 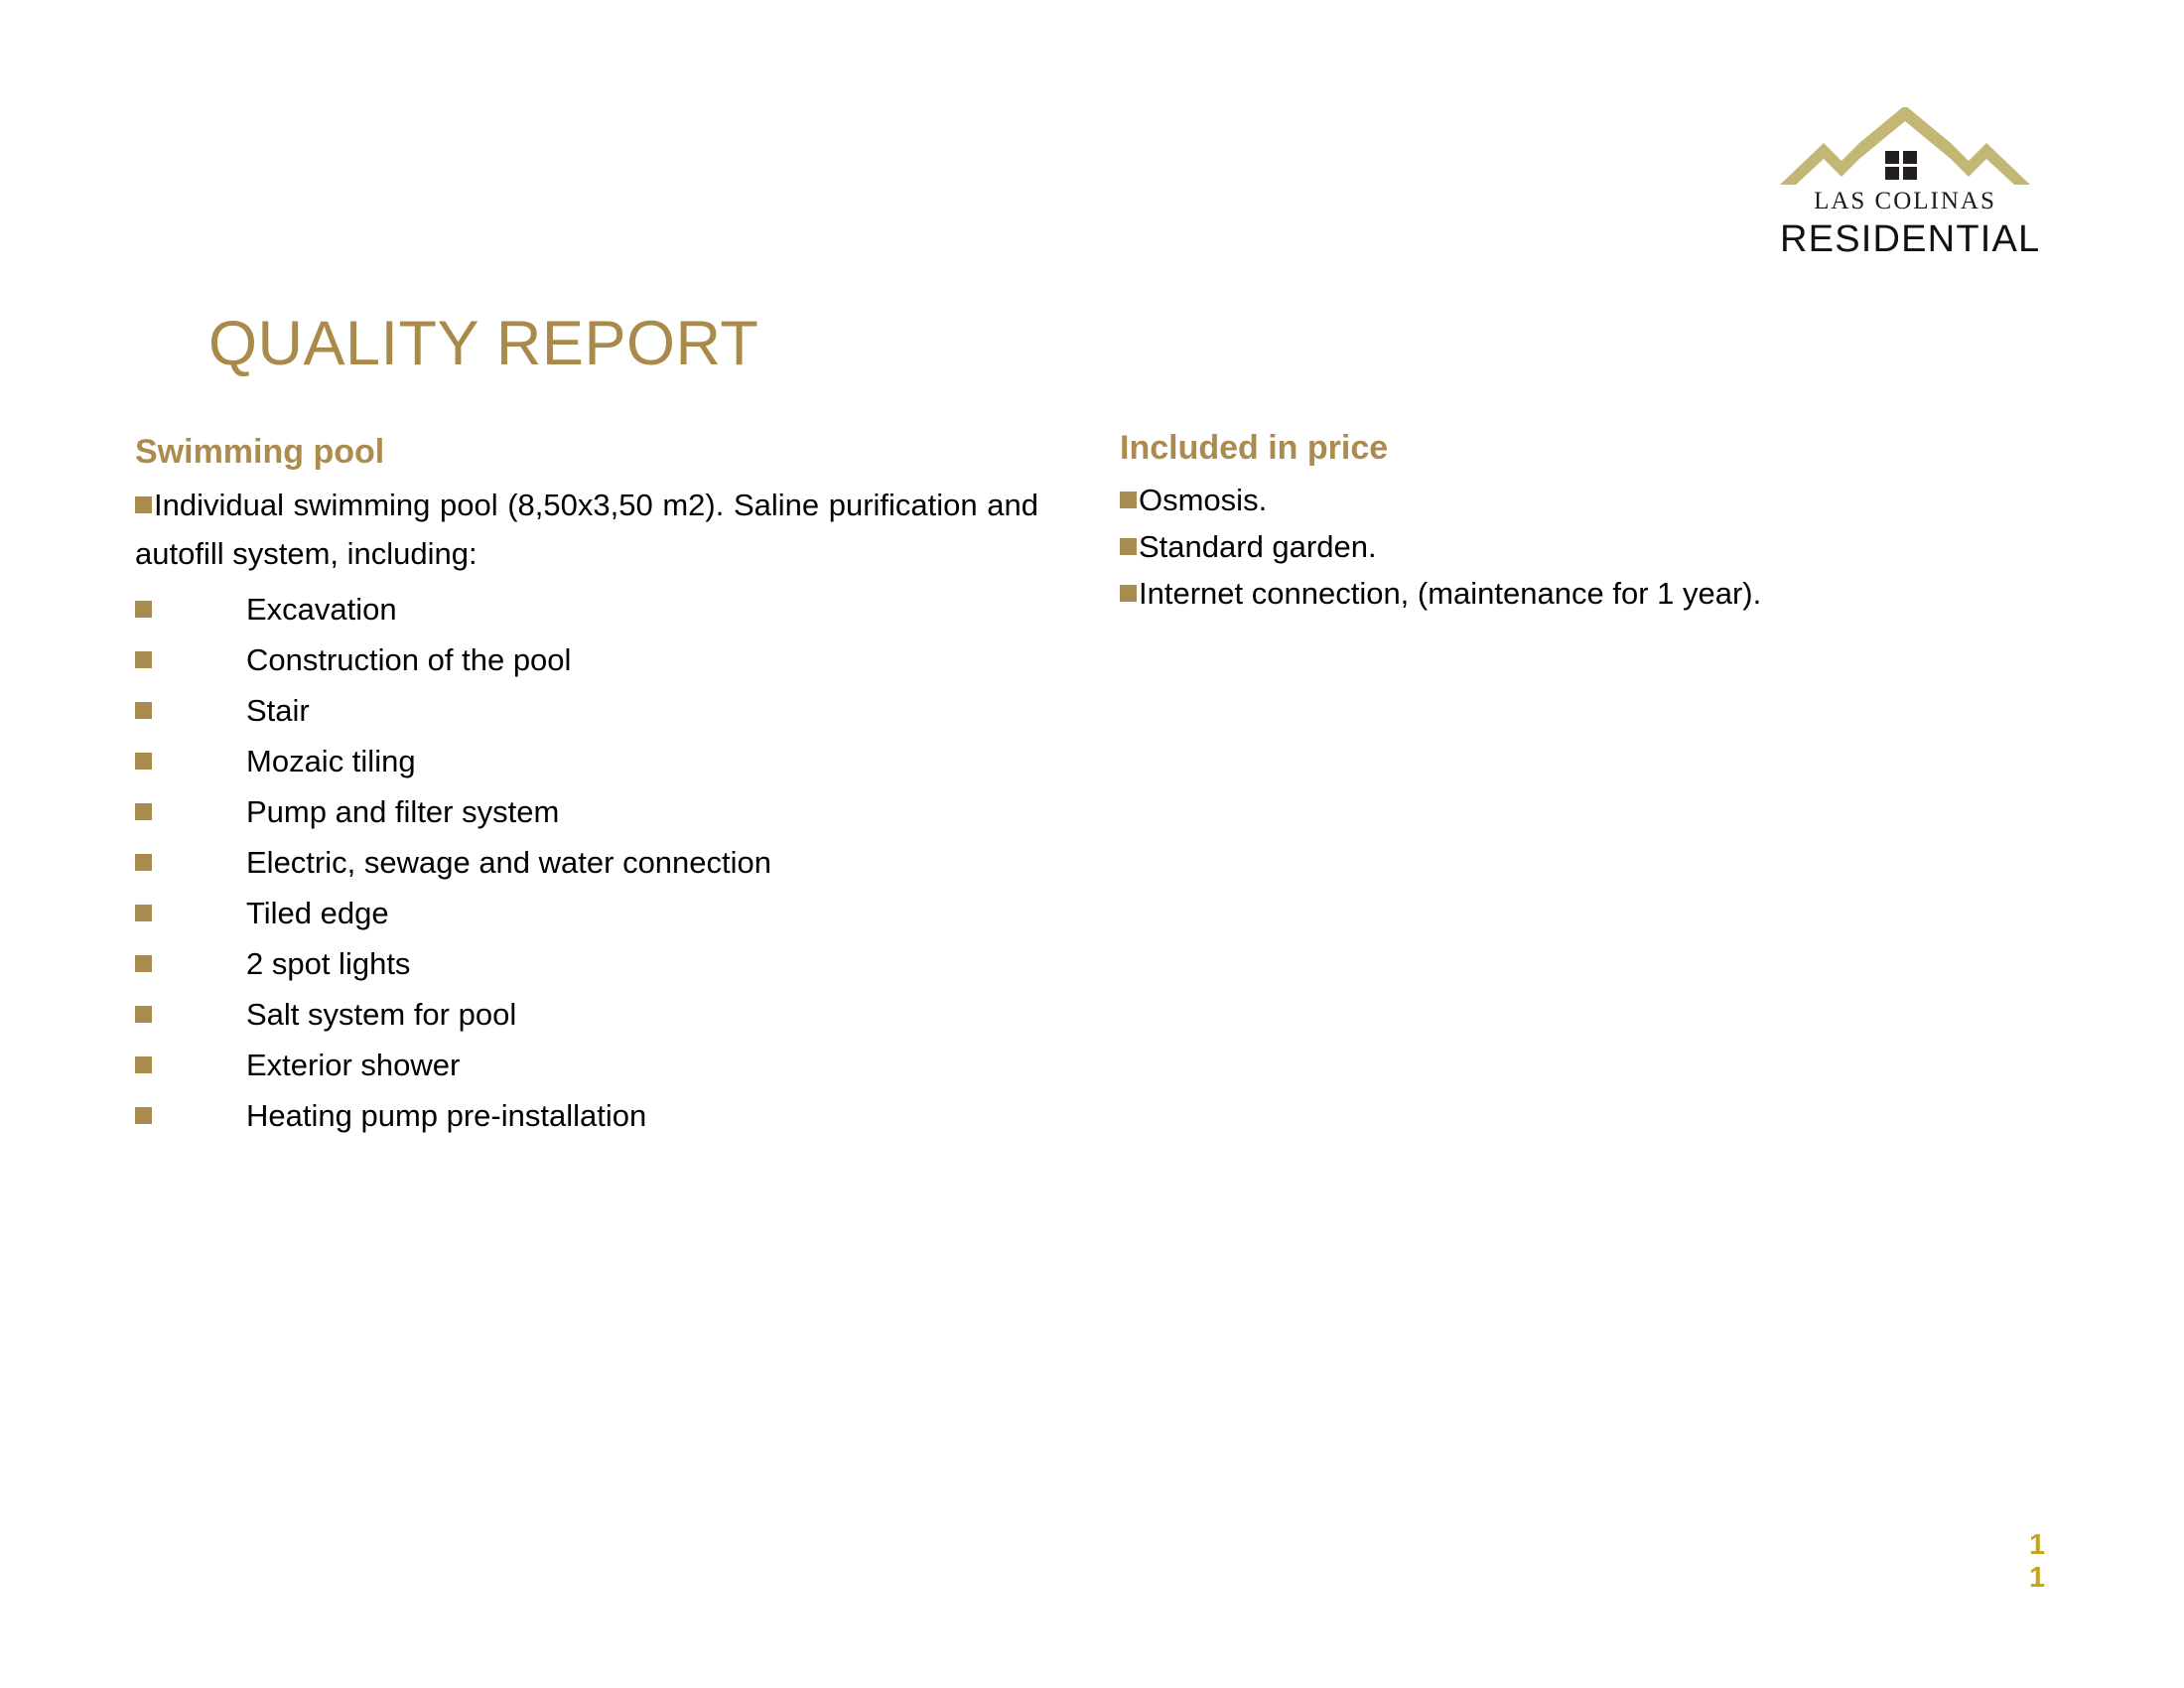 I want to click on logo-wordmark: LAS COLINAS RESIDENTIAL, so click(x=1910, y=223).